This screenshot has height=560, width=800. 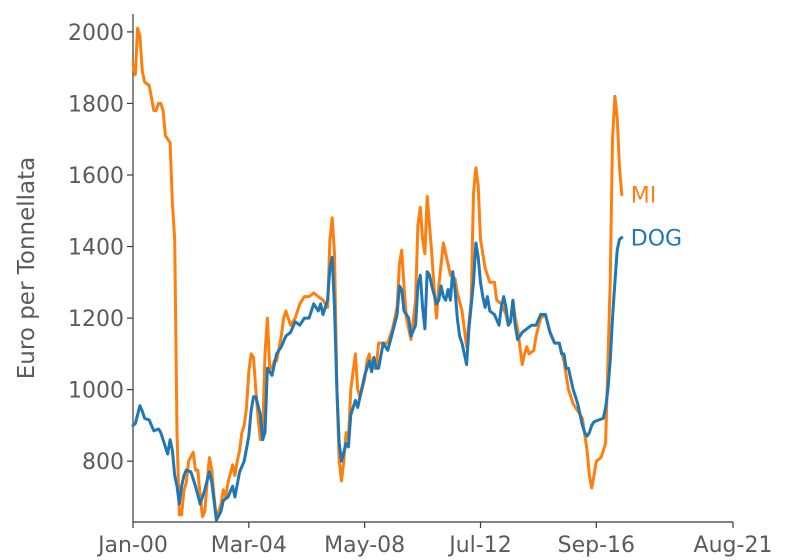 I want to click on y-axis-title: Euro per Tonnellata, so click(x=27, y=268).